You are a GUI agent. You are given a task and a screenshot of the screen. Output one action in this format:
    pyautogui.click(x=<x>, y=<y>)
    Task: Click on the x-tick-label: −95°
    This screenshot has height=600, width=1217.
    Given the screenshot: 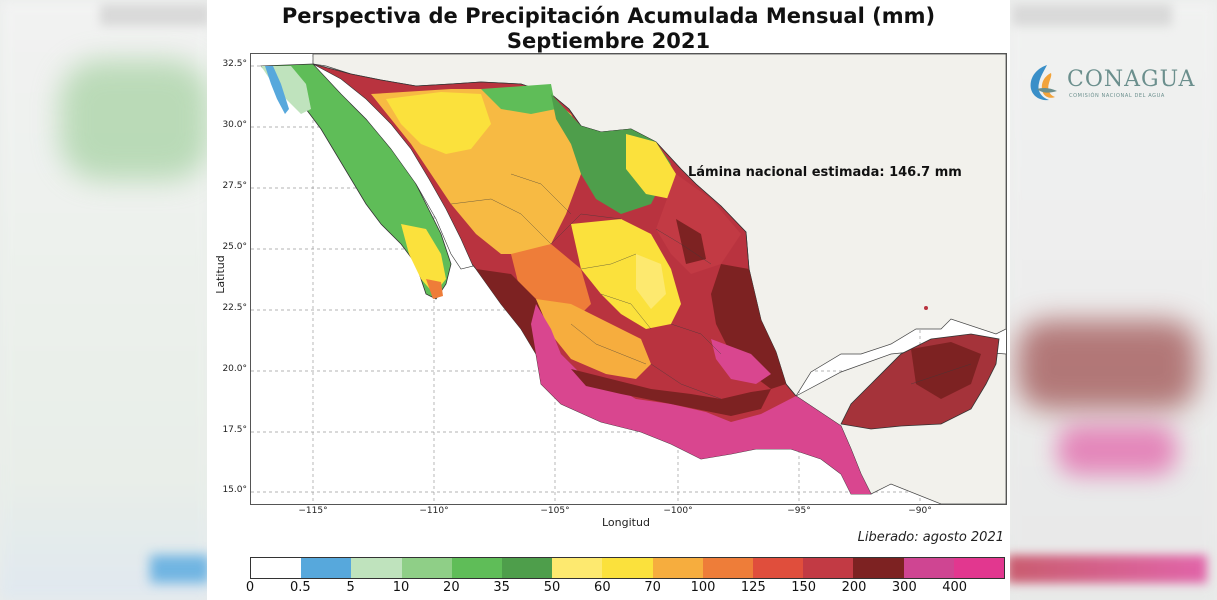 What is the action you would take?
    pyautogui.click(x=799, y=511)
    